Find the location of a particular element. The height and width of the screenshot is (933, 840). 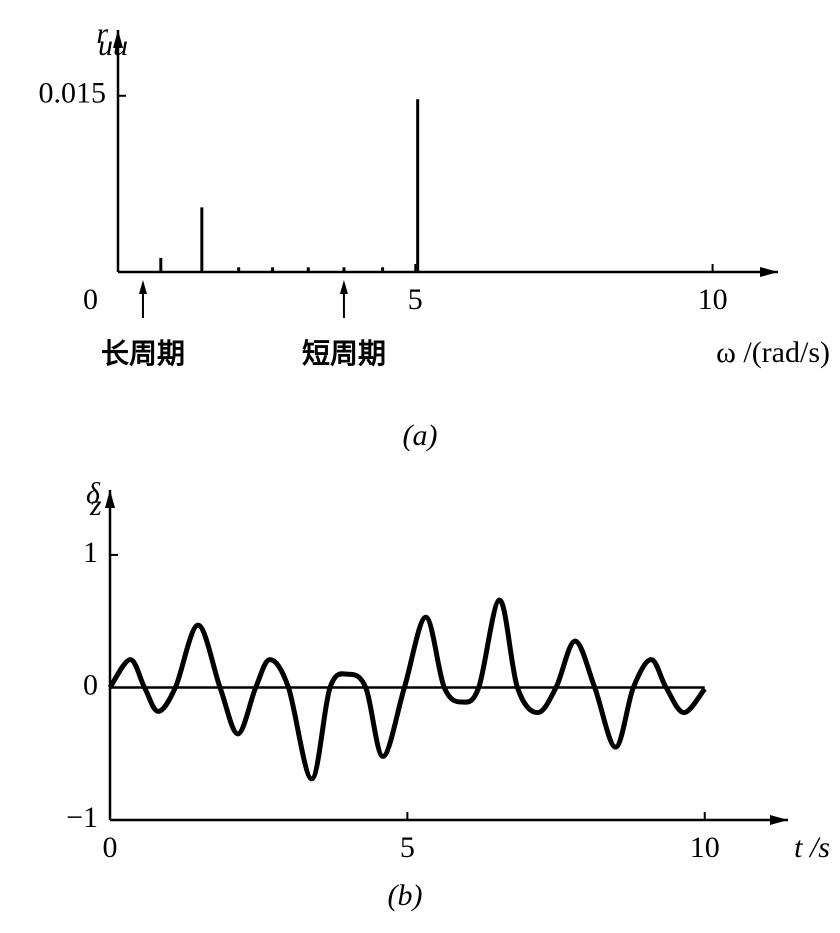

line is located at coordinates (407, 689).